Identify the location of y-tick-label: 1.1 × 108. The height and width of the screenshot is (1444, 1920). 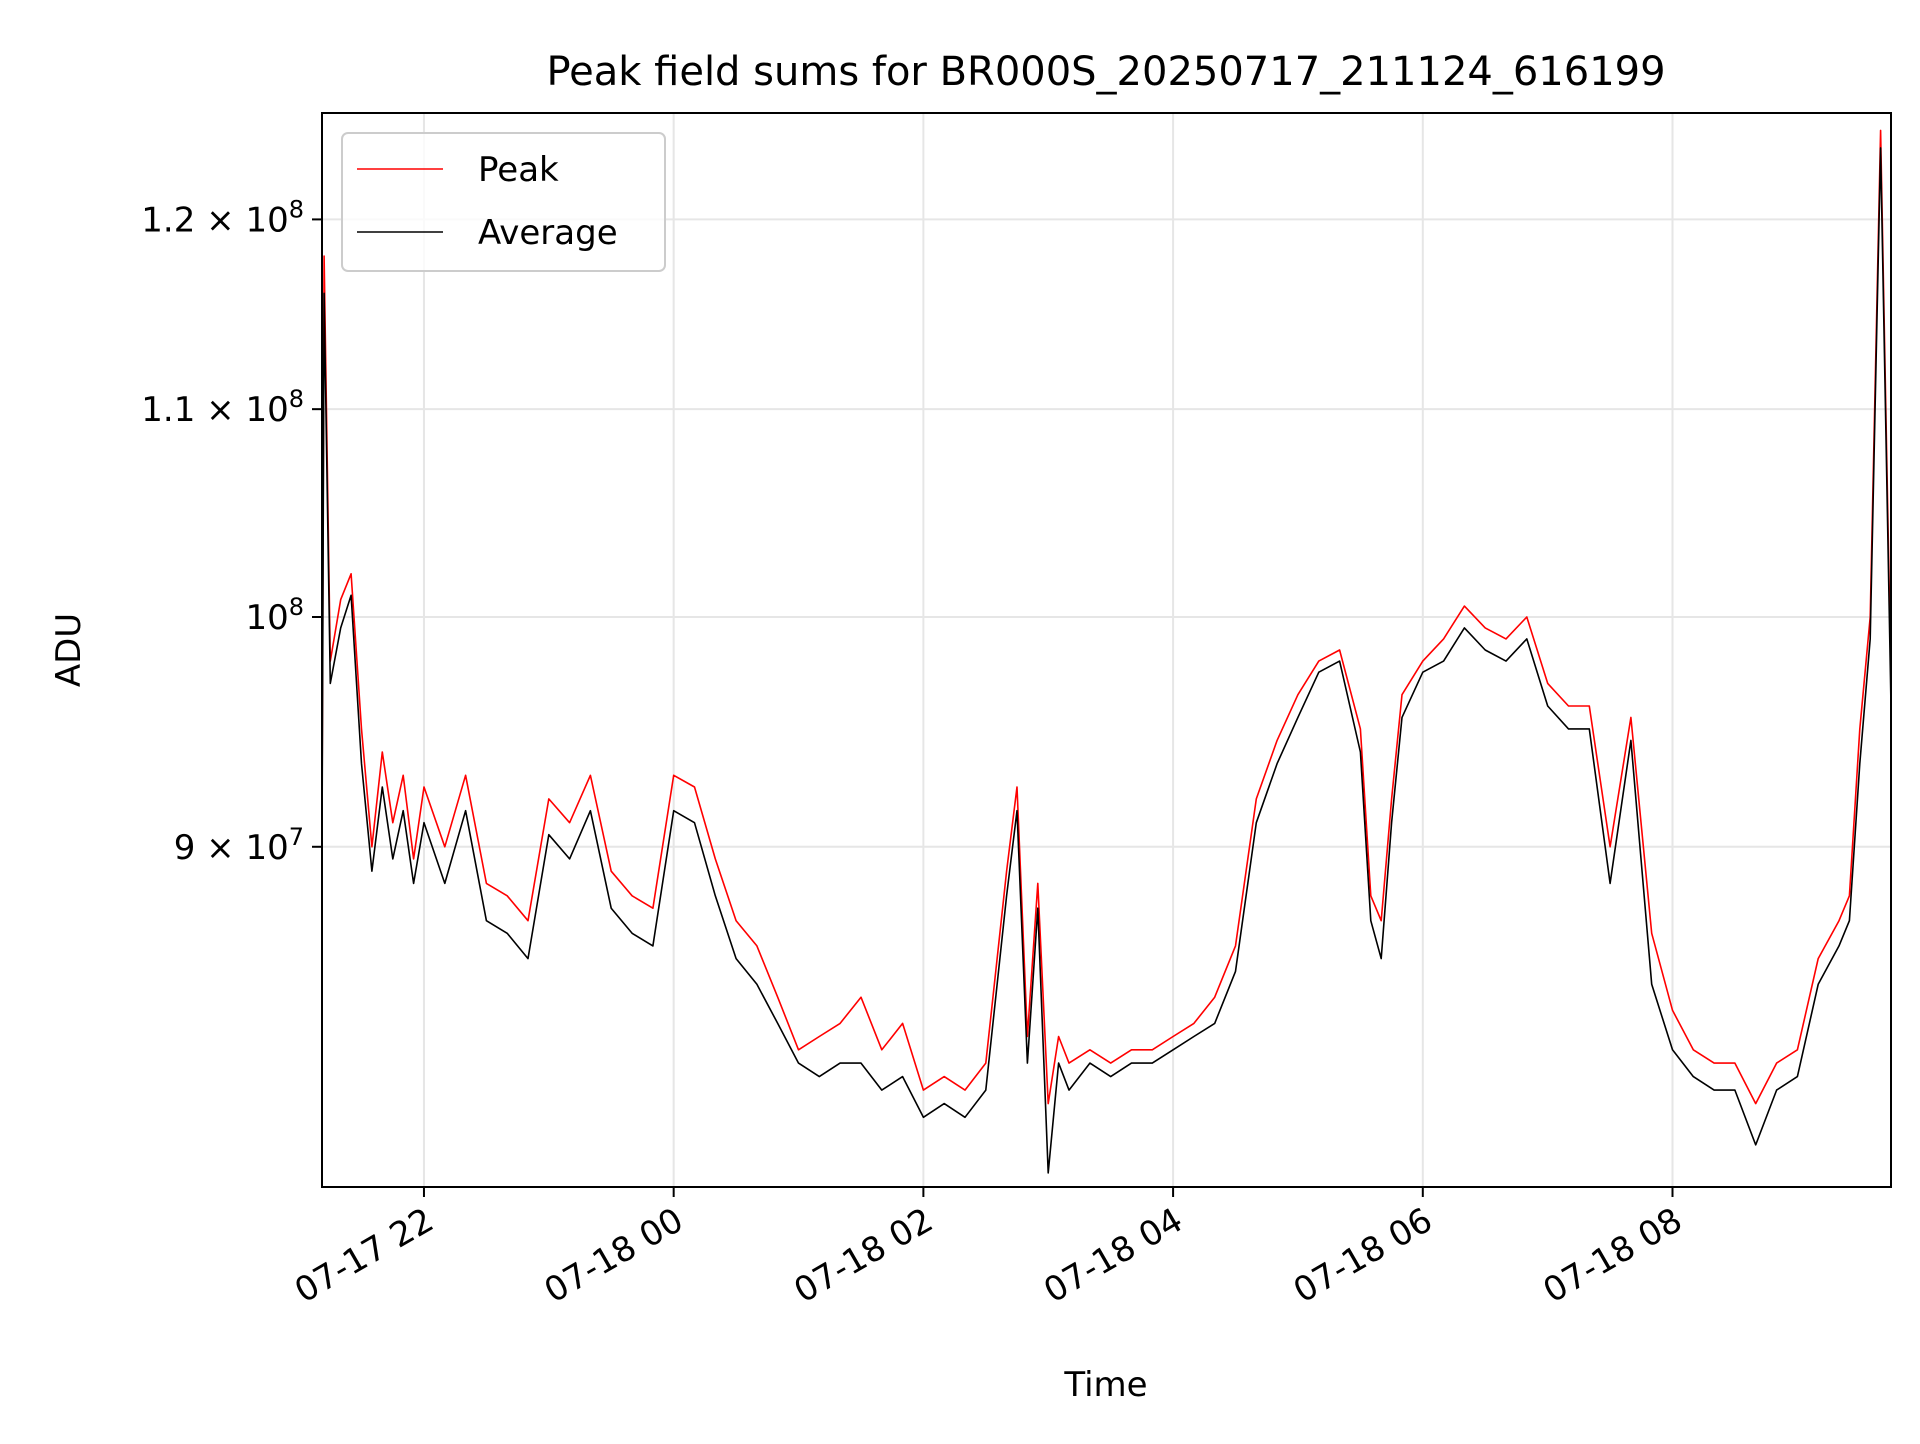
(222, 407).